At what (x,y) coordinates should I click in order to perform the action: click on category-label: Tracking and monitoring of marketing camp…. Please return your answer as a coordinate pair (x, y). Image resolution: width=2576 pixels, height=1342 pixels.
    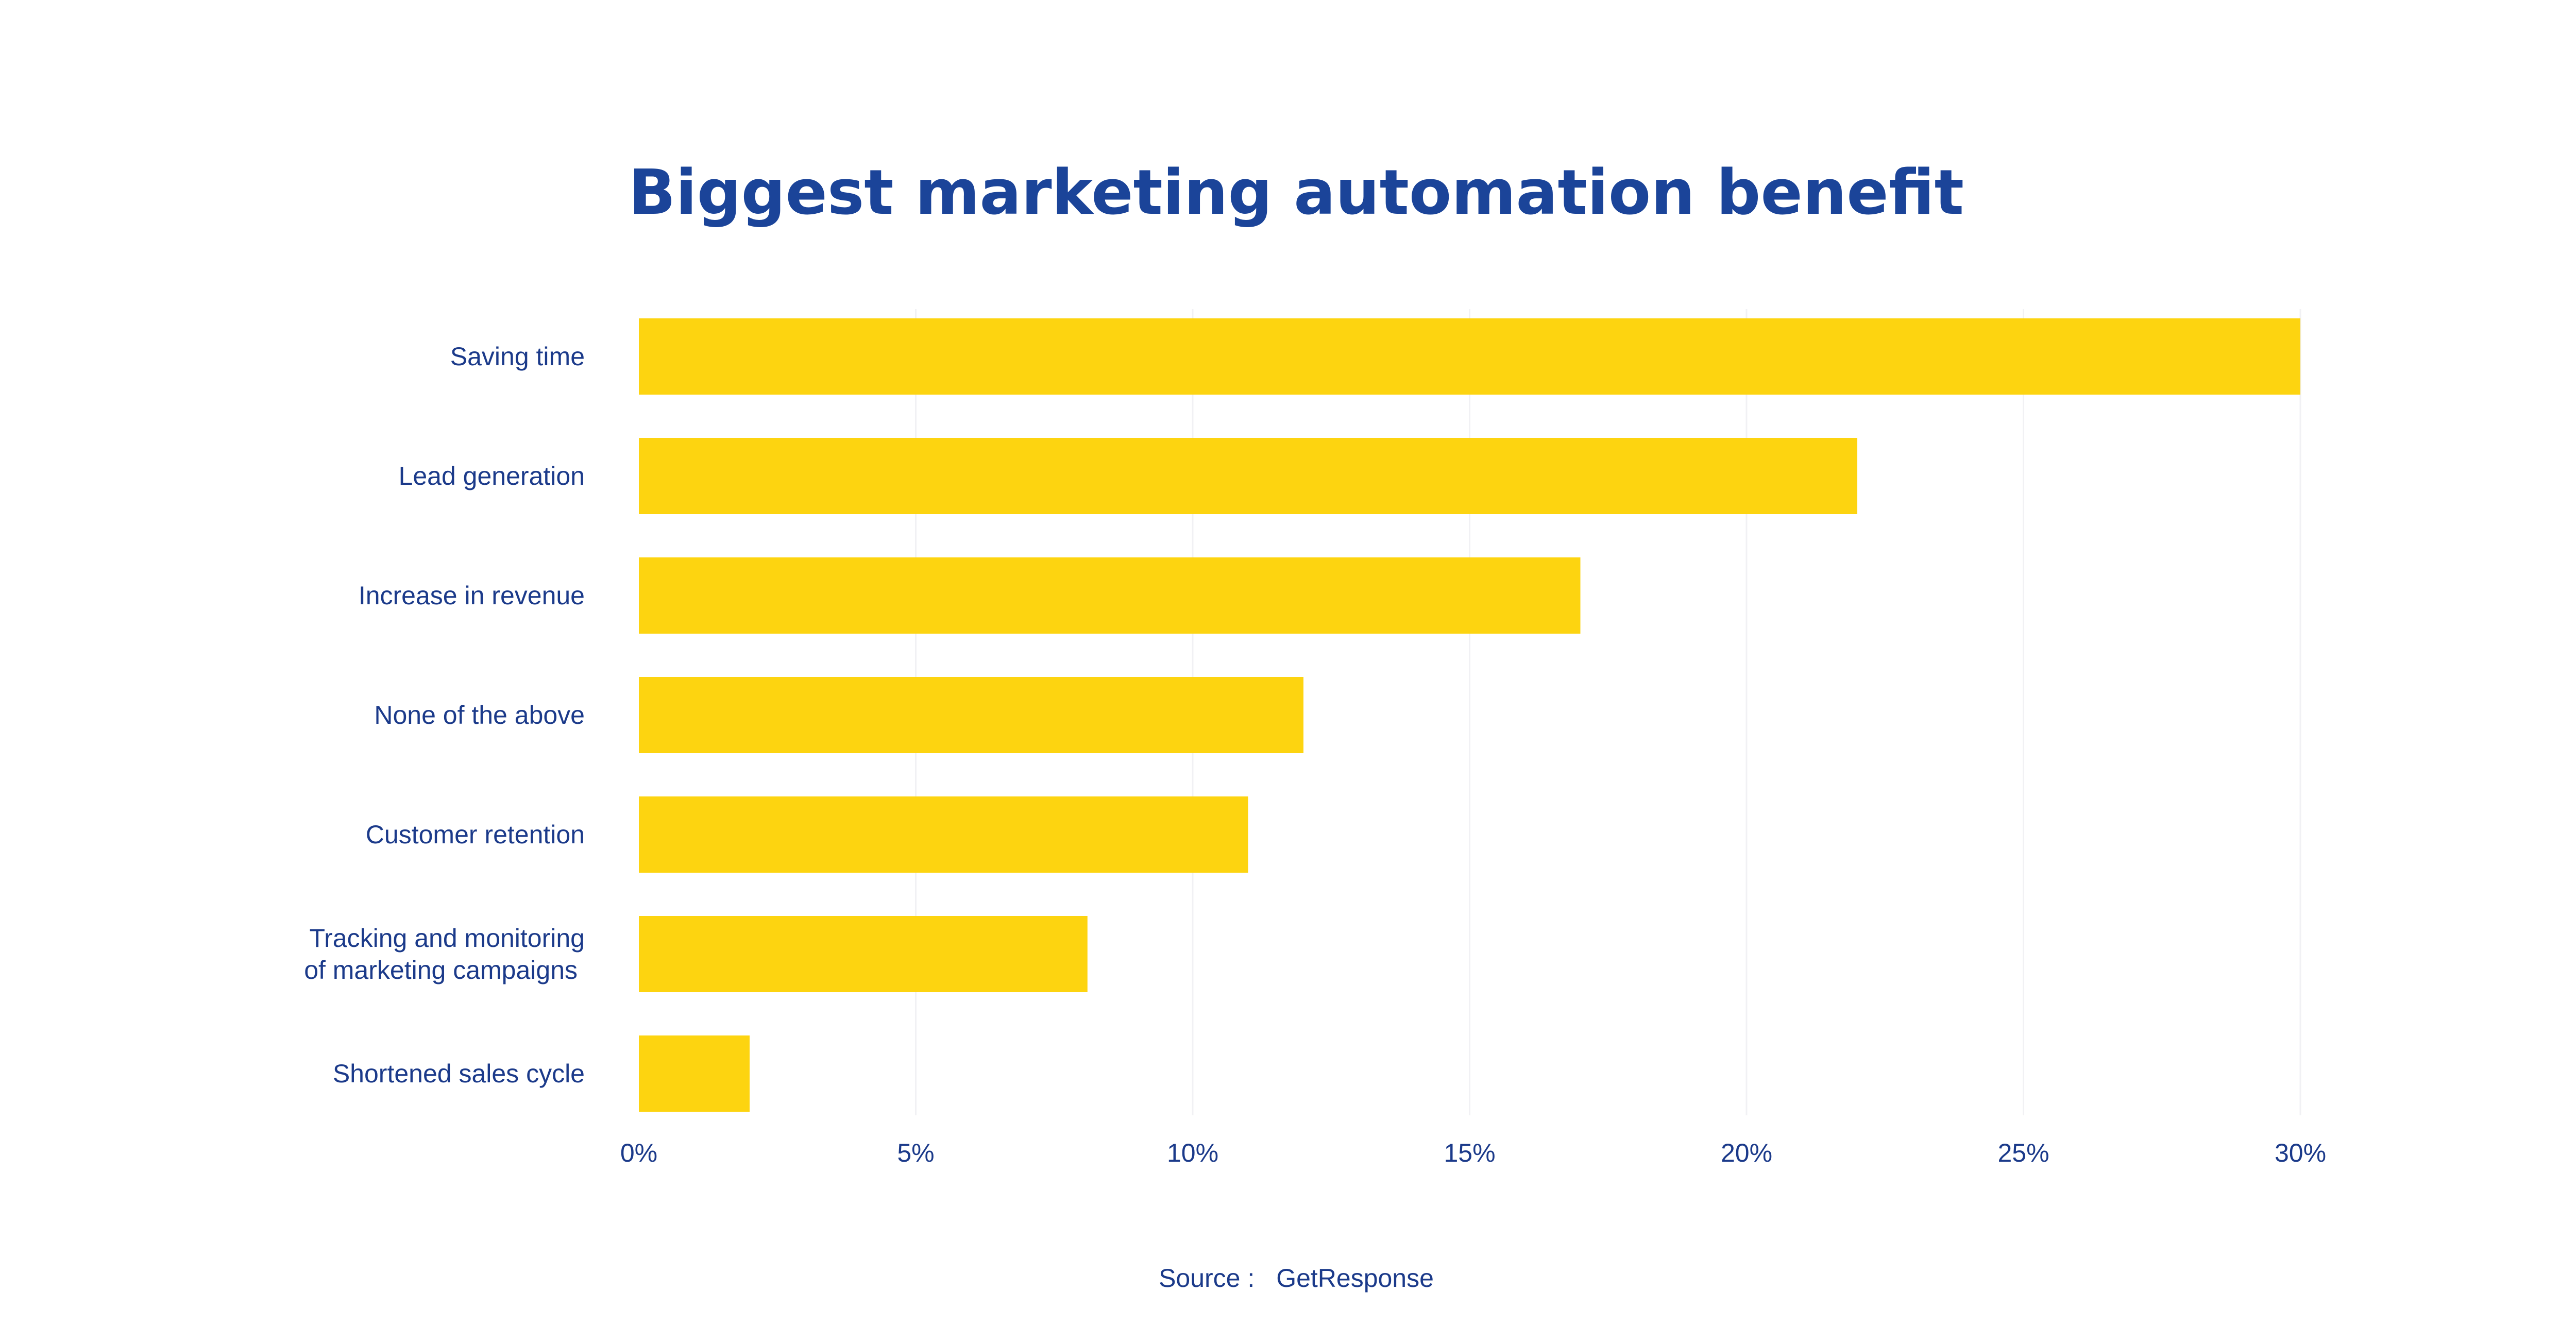
    Looking at the image, I should click on (444, 954).